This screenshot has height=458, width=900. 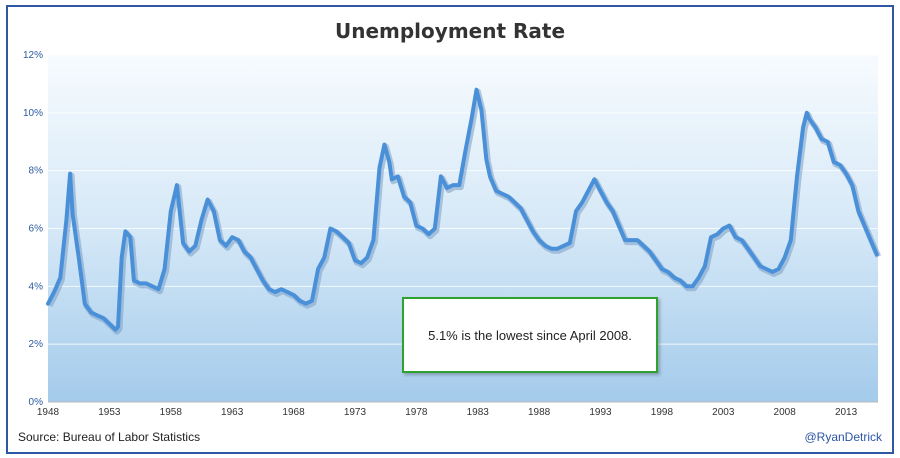 I want to click on chart-title: Unemployment Rate, so click(x=450, y=31).